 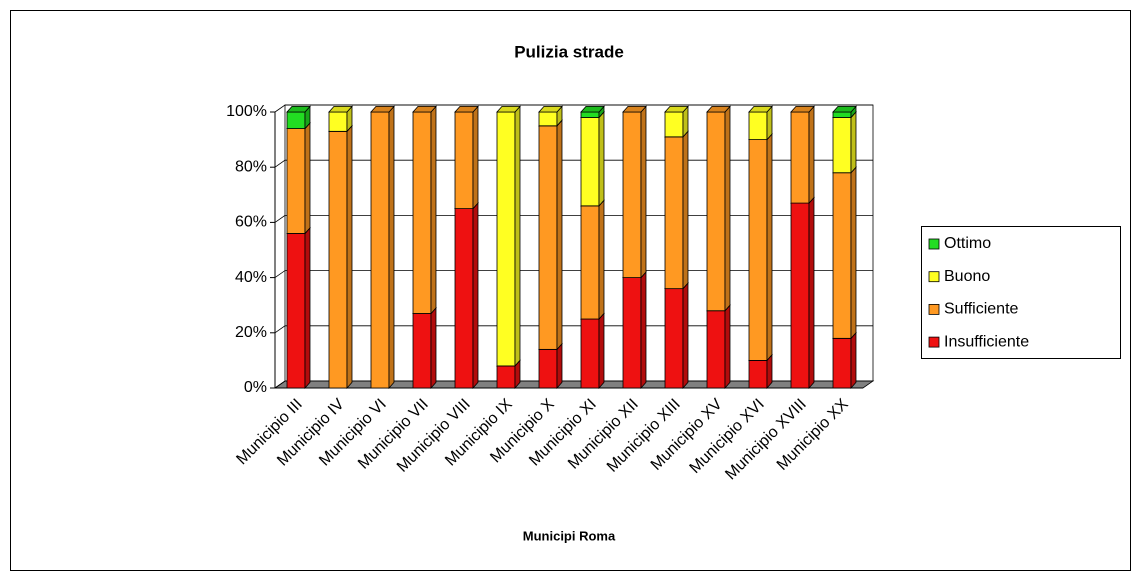 What do you see at coordinates (251, 277) in the screenshot?
I see `y-tick-label: 40%` at bounding box center [251, 277].